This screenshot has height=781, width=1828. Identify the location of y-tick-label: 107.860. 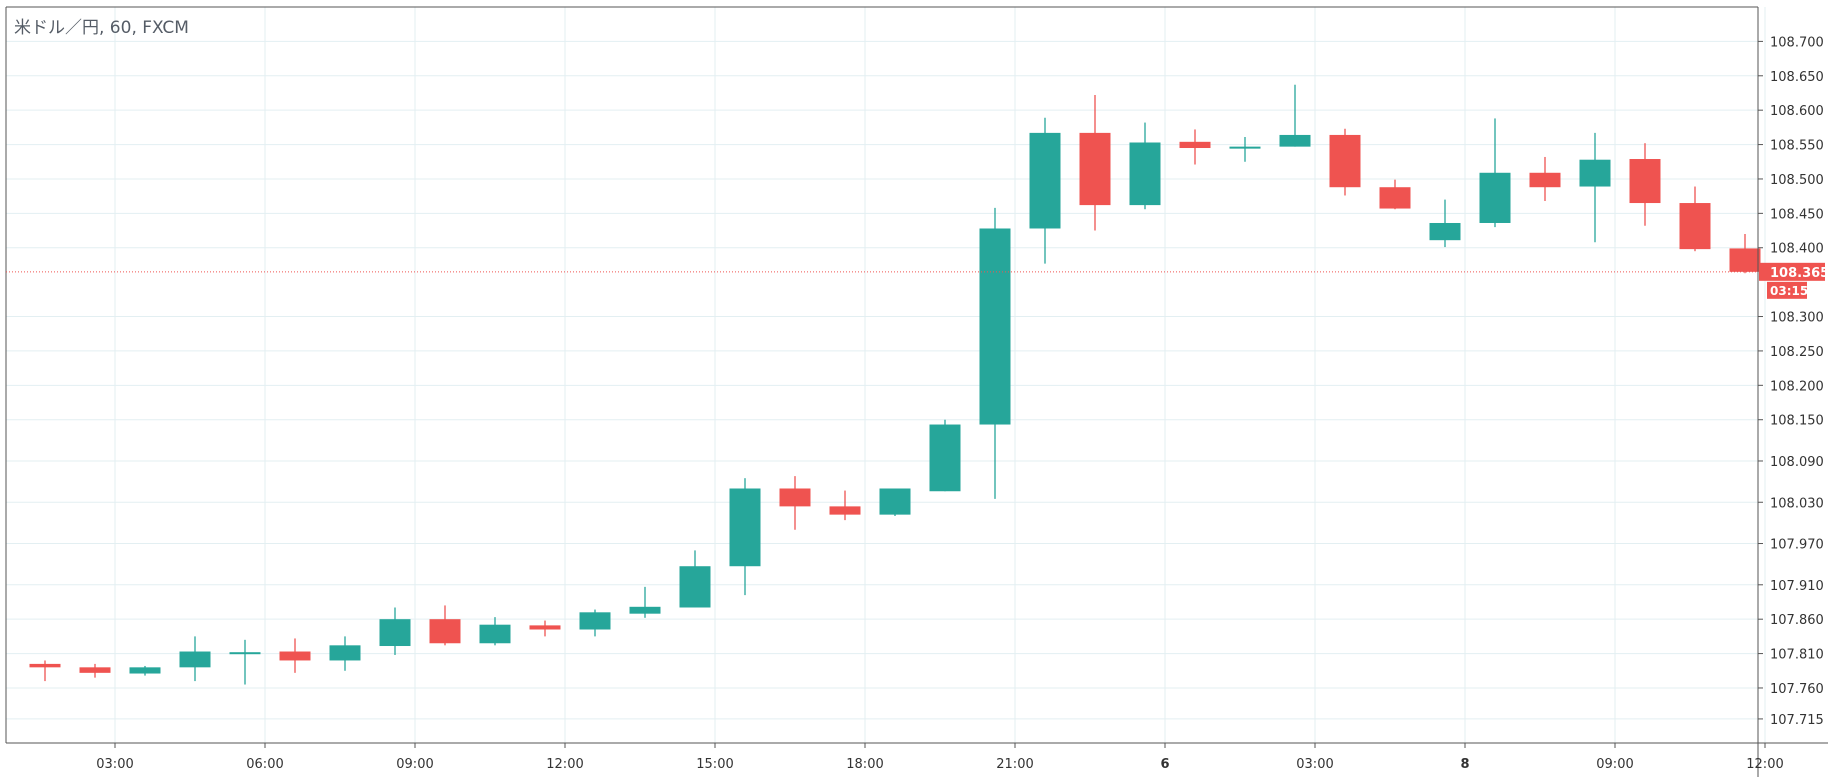
(1797, 620).